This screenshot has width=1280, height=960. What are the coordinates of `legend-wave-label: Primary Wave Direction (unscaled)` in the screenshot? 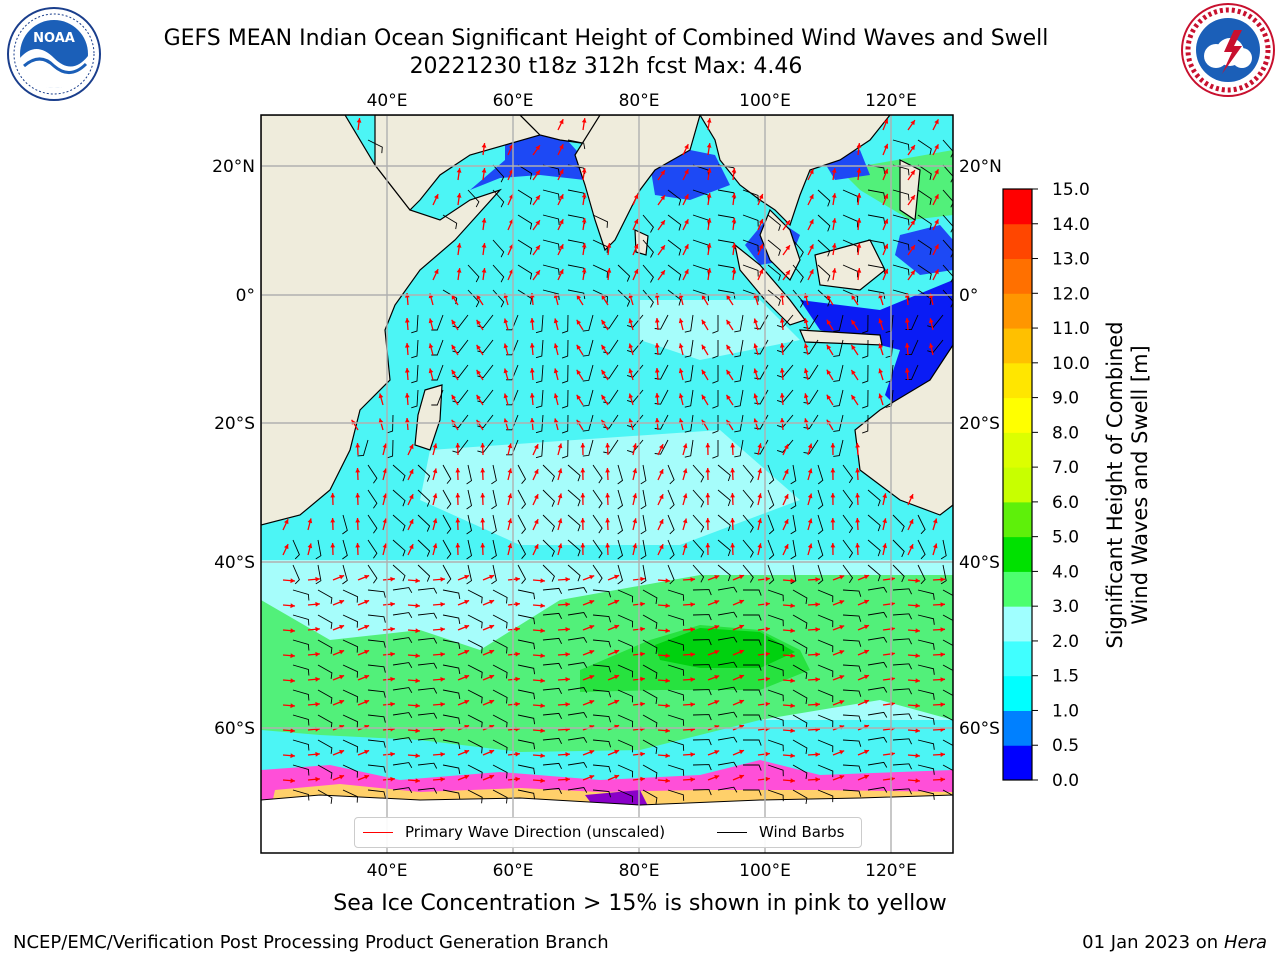 It's located at (535, 832).